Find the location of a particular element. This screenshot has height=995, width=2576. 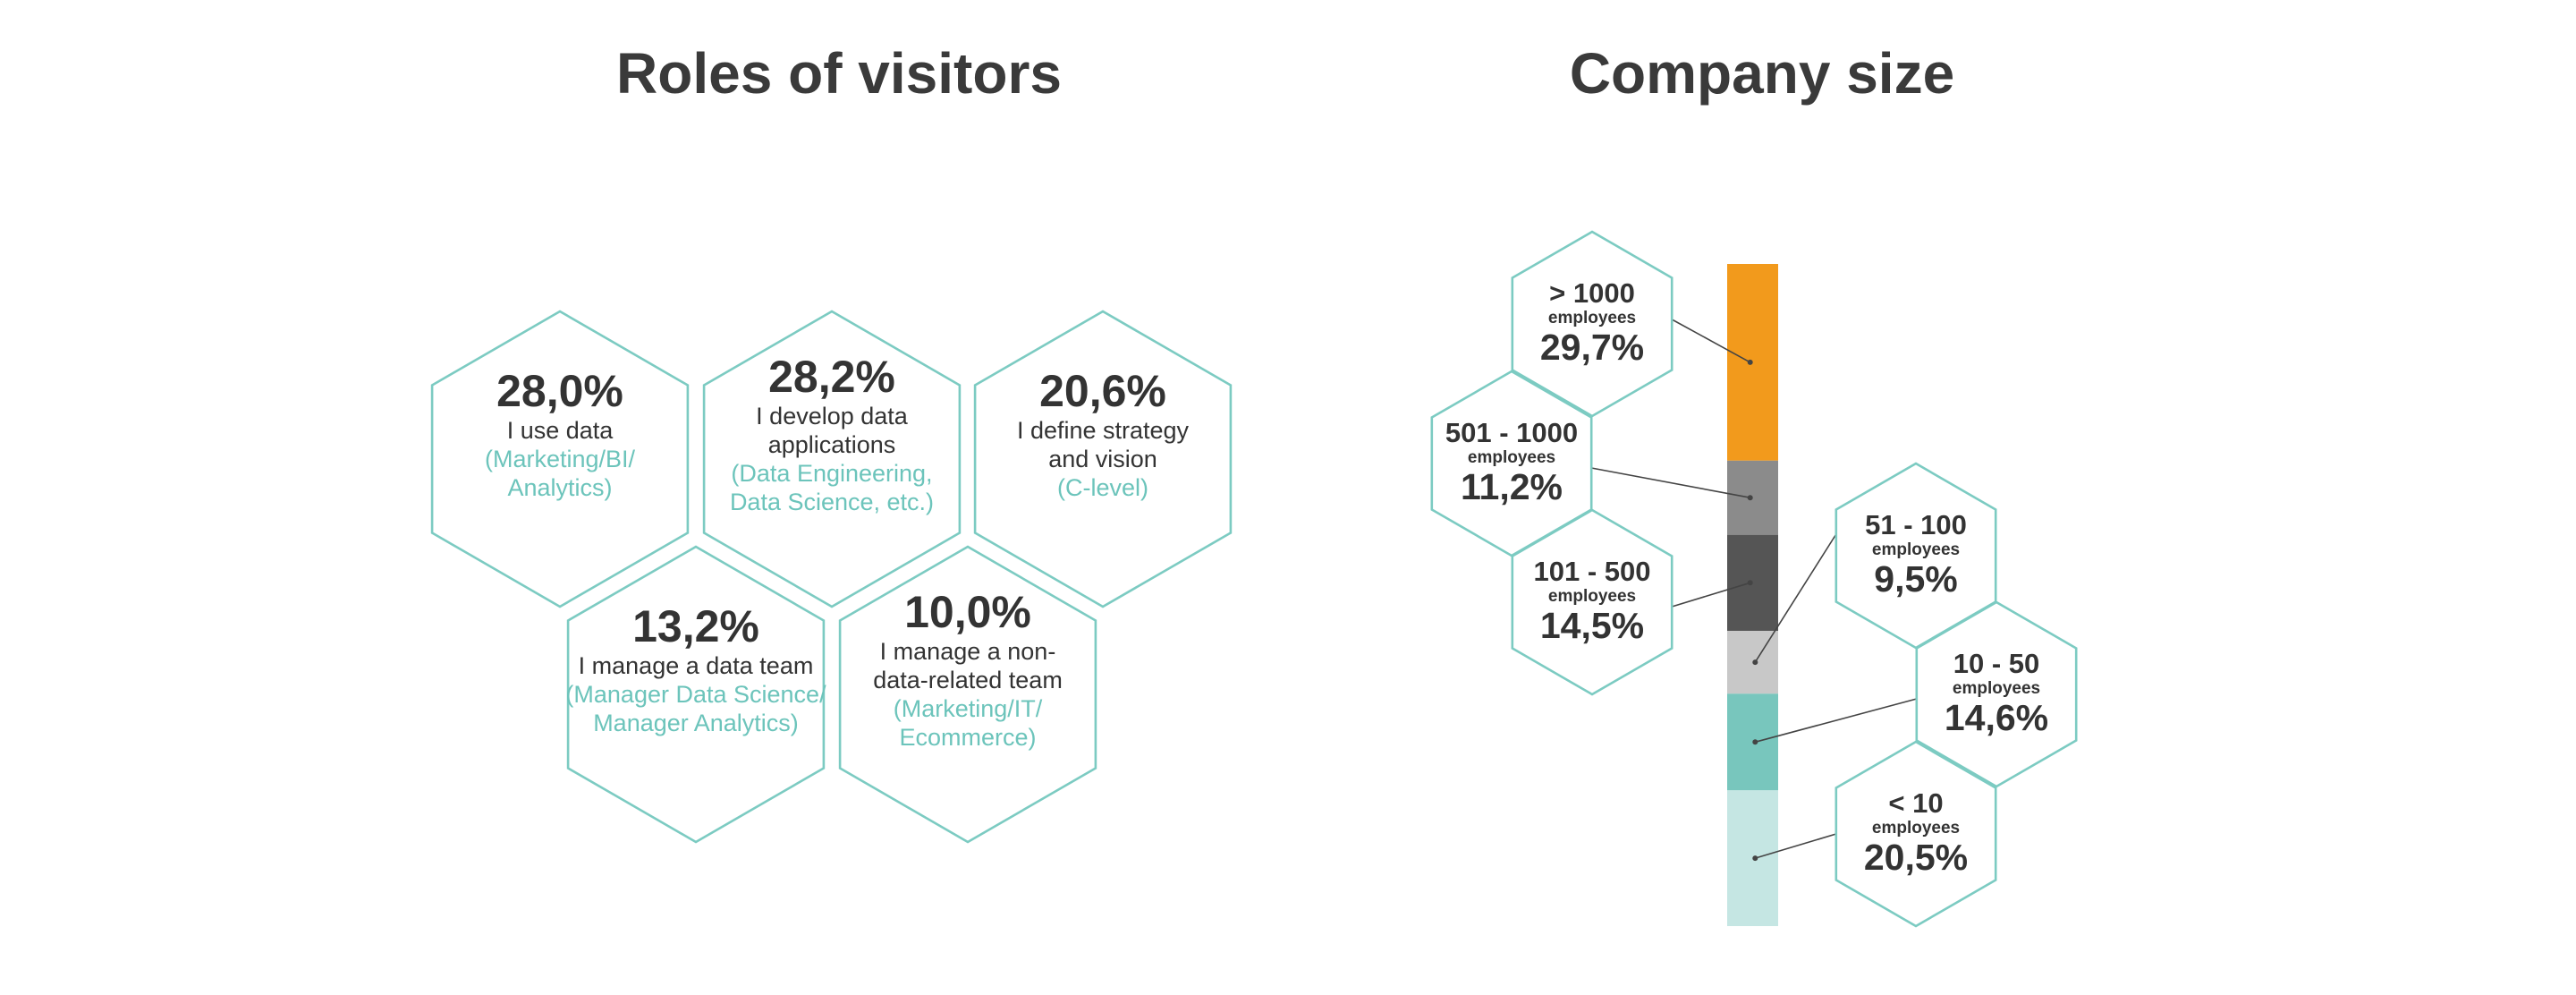

role-percent: 20,6% is located at coordinates (1102, 391).